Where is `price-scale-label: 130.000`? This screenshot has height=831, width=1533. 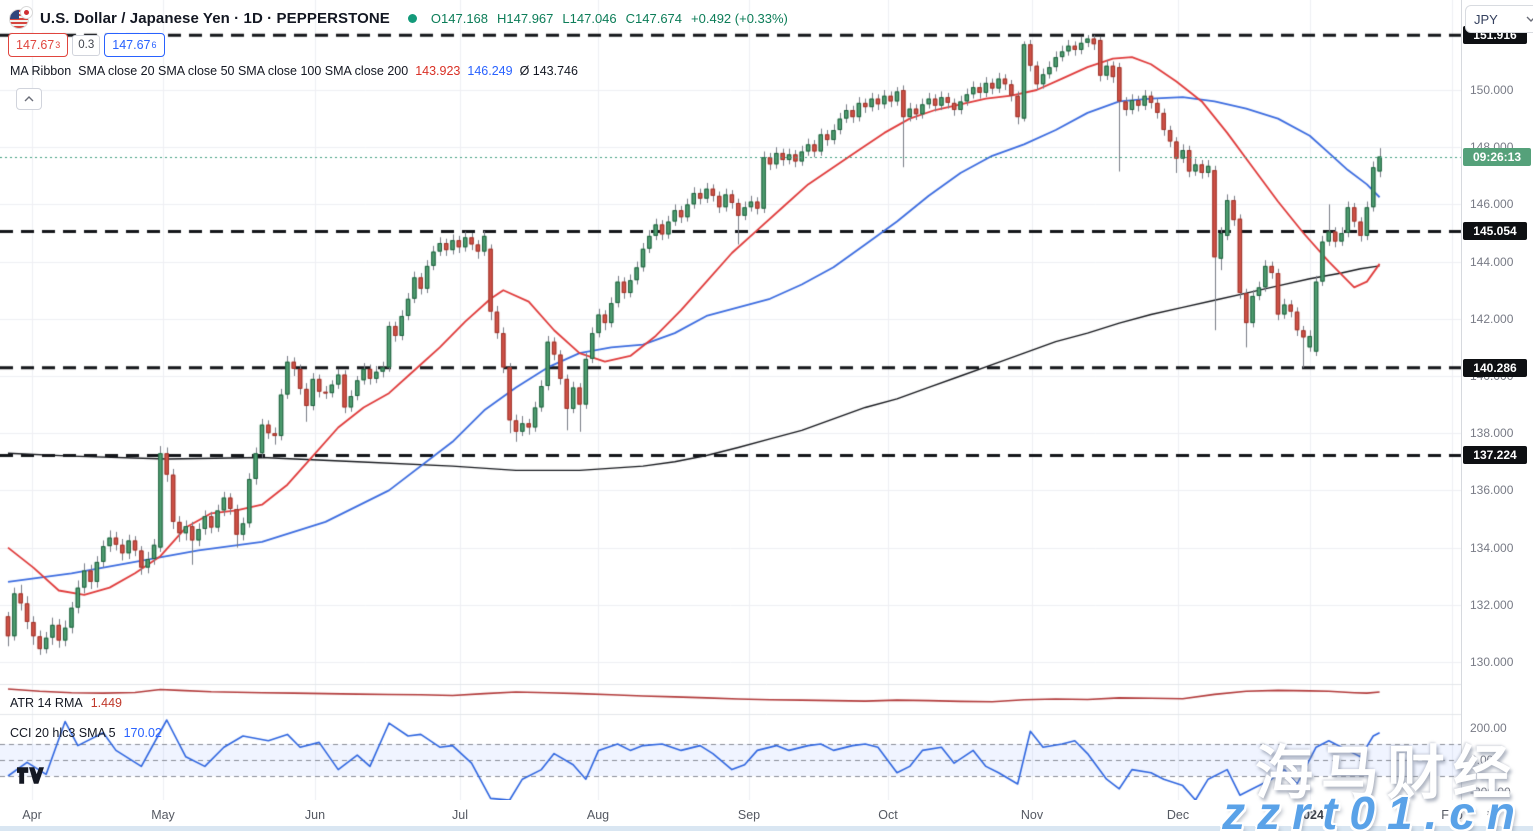 price-scale-label: 130.000 is located at coordinates (1492, 662).